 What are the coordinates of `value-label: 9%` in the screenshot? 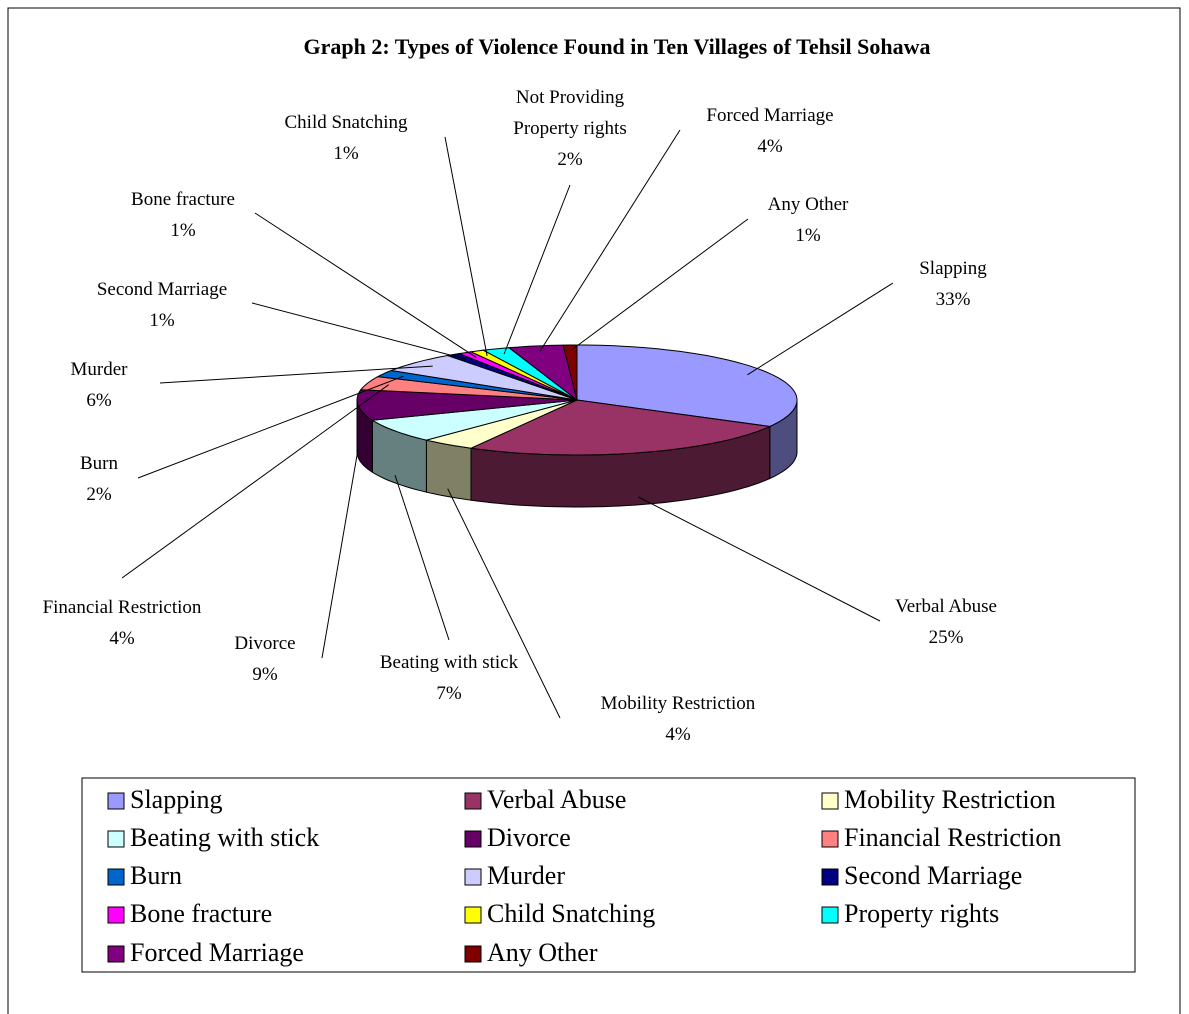 It's located at (265, 674).